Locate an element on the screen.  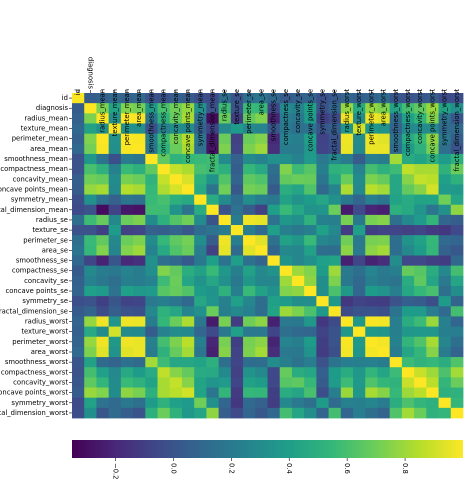
y-tick-label: texture_se is located at coordinates (50, 230).